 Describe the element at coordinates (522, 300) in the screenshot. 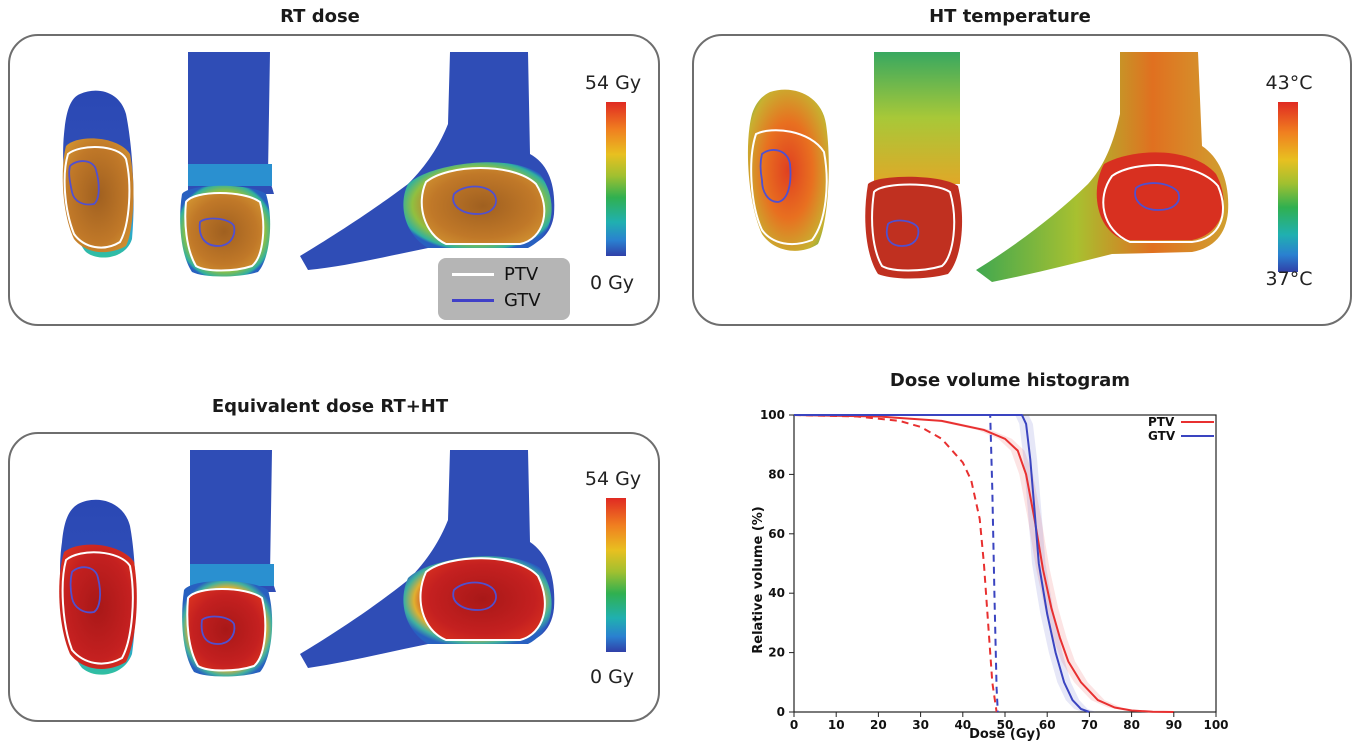

I see `legend-gtv-label: GTV` at that location.